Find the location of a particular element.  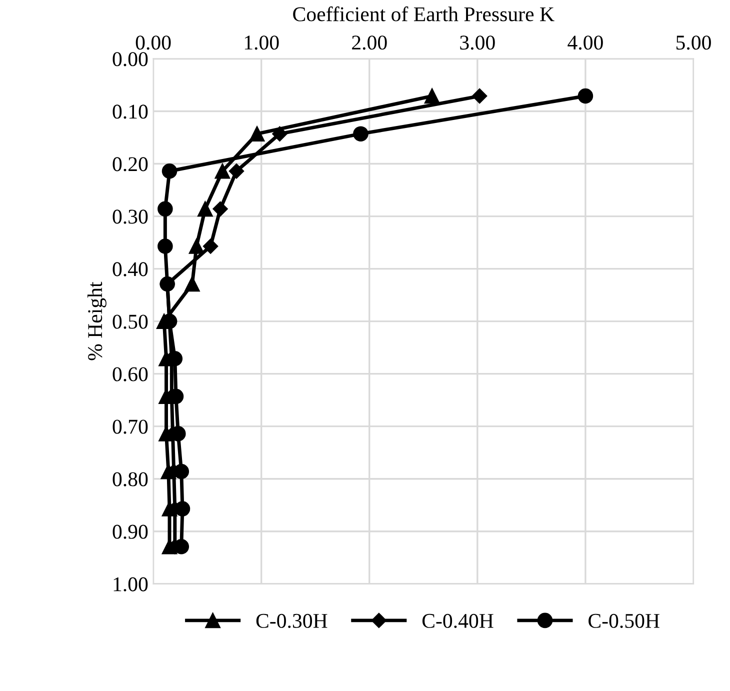

y-tick-label: 0.10 is located at coordinates (130, 111).